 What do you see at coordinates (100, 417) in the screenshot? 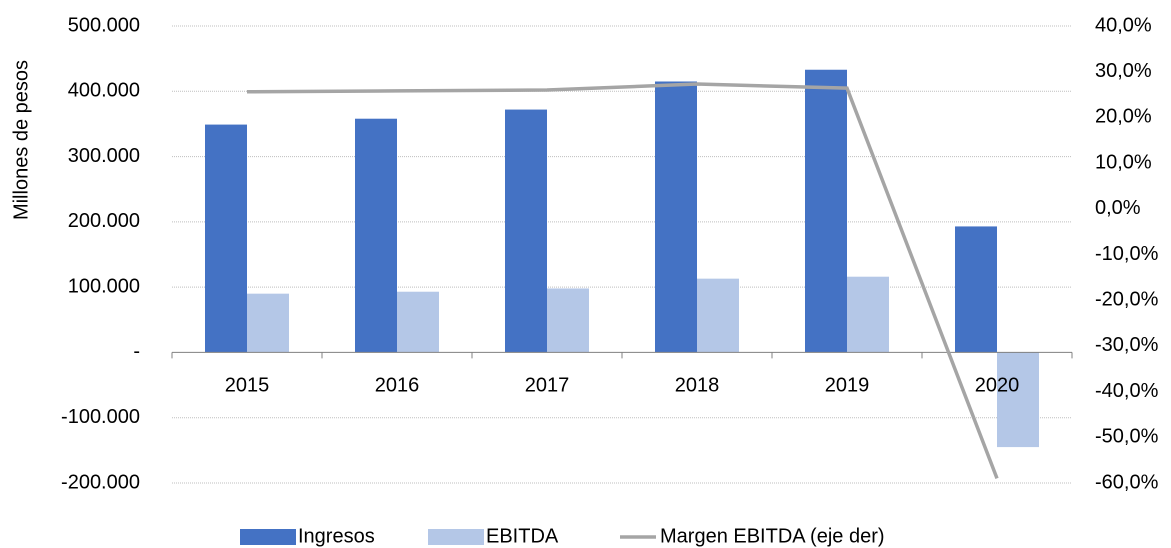
I see `y-tick-label: -100.000` at bounding box center [100, 417].